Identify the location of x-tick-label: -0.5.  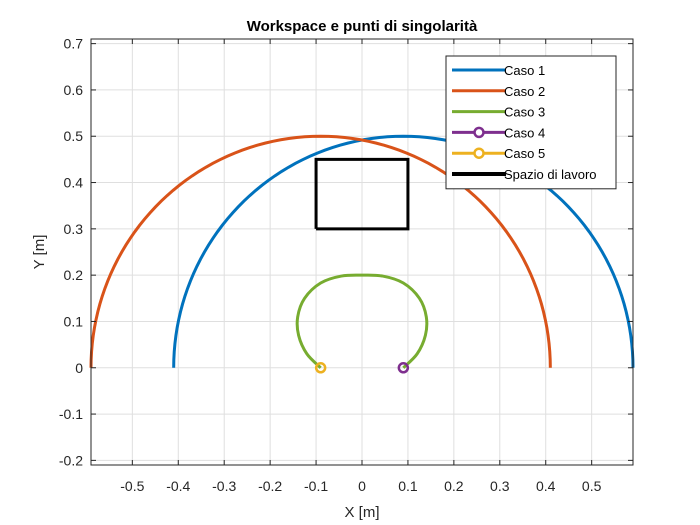
(132, 486).